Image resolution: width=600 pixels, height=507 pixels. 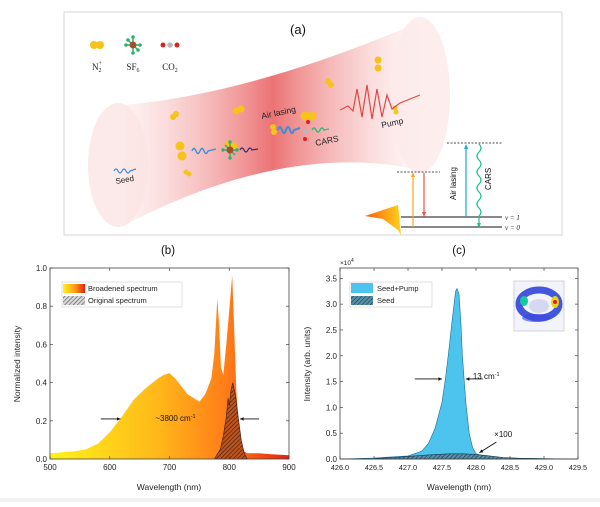 I want to click on n2-plus-icon, so click(x=97, y=45).